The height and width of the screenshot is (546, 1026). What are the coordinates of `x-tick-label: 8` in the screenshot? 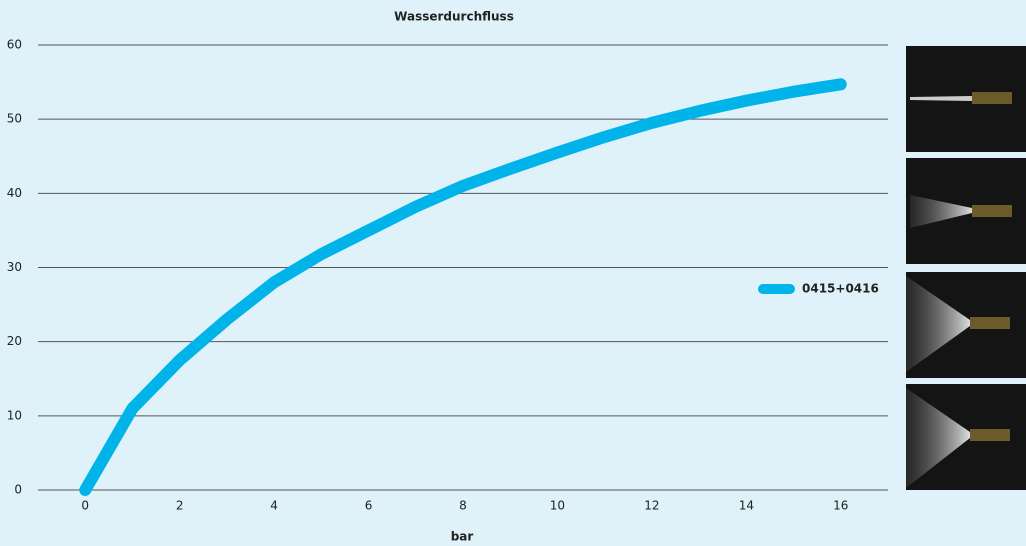 It's located at (463, 506).